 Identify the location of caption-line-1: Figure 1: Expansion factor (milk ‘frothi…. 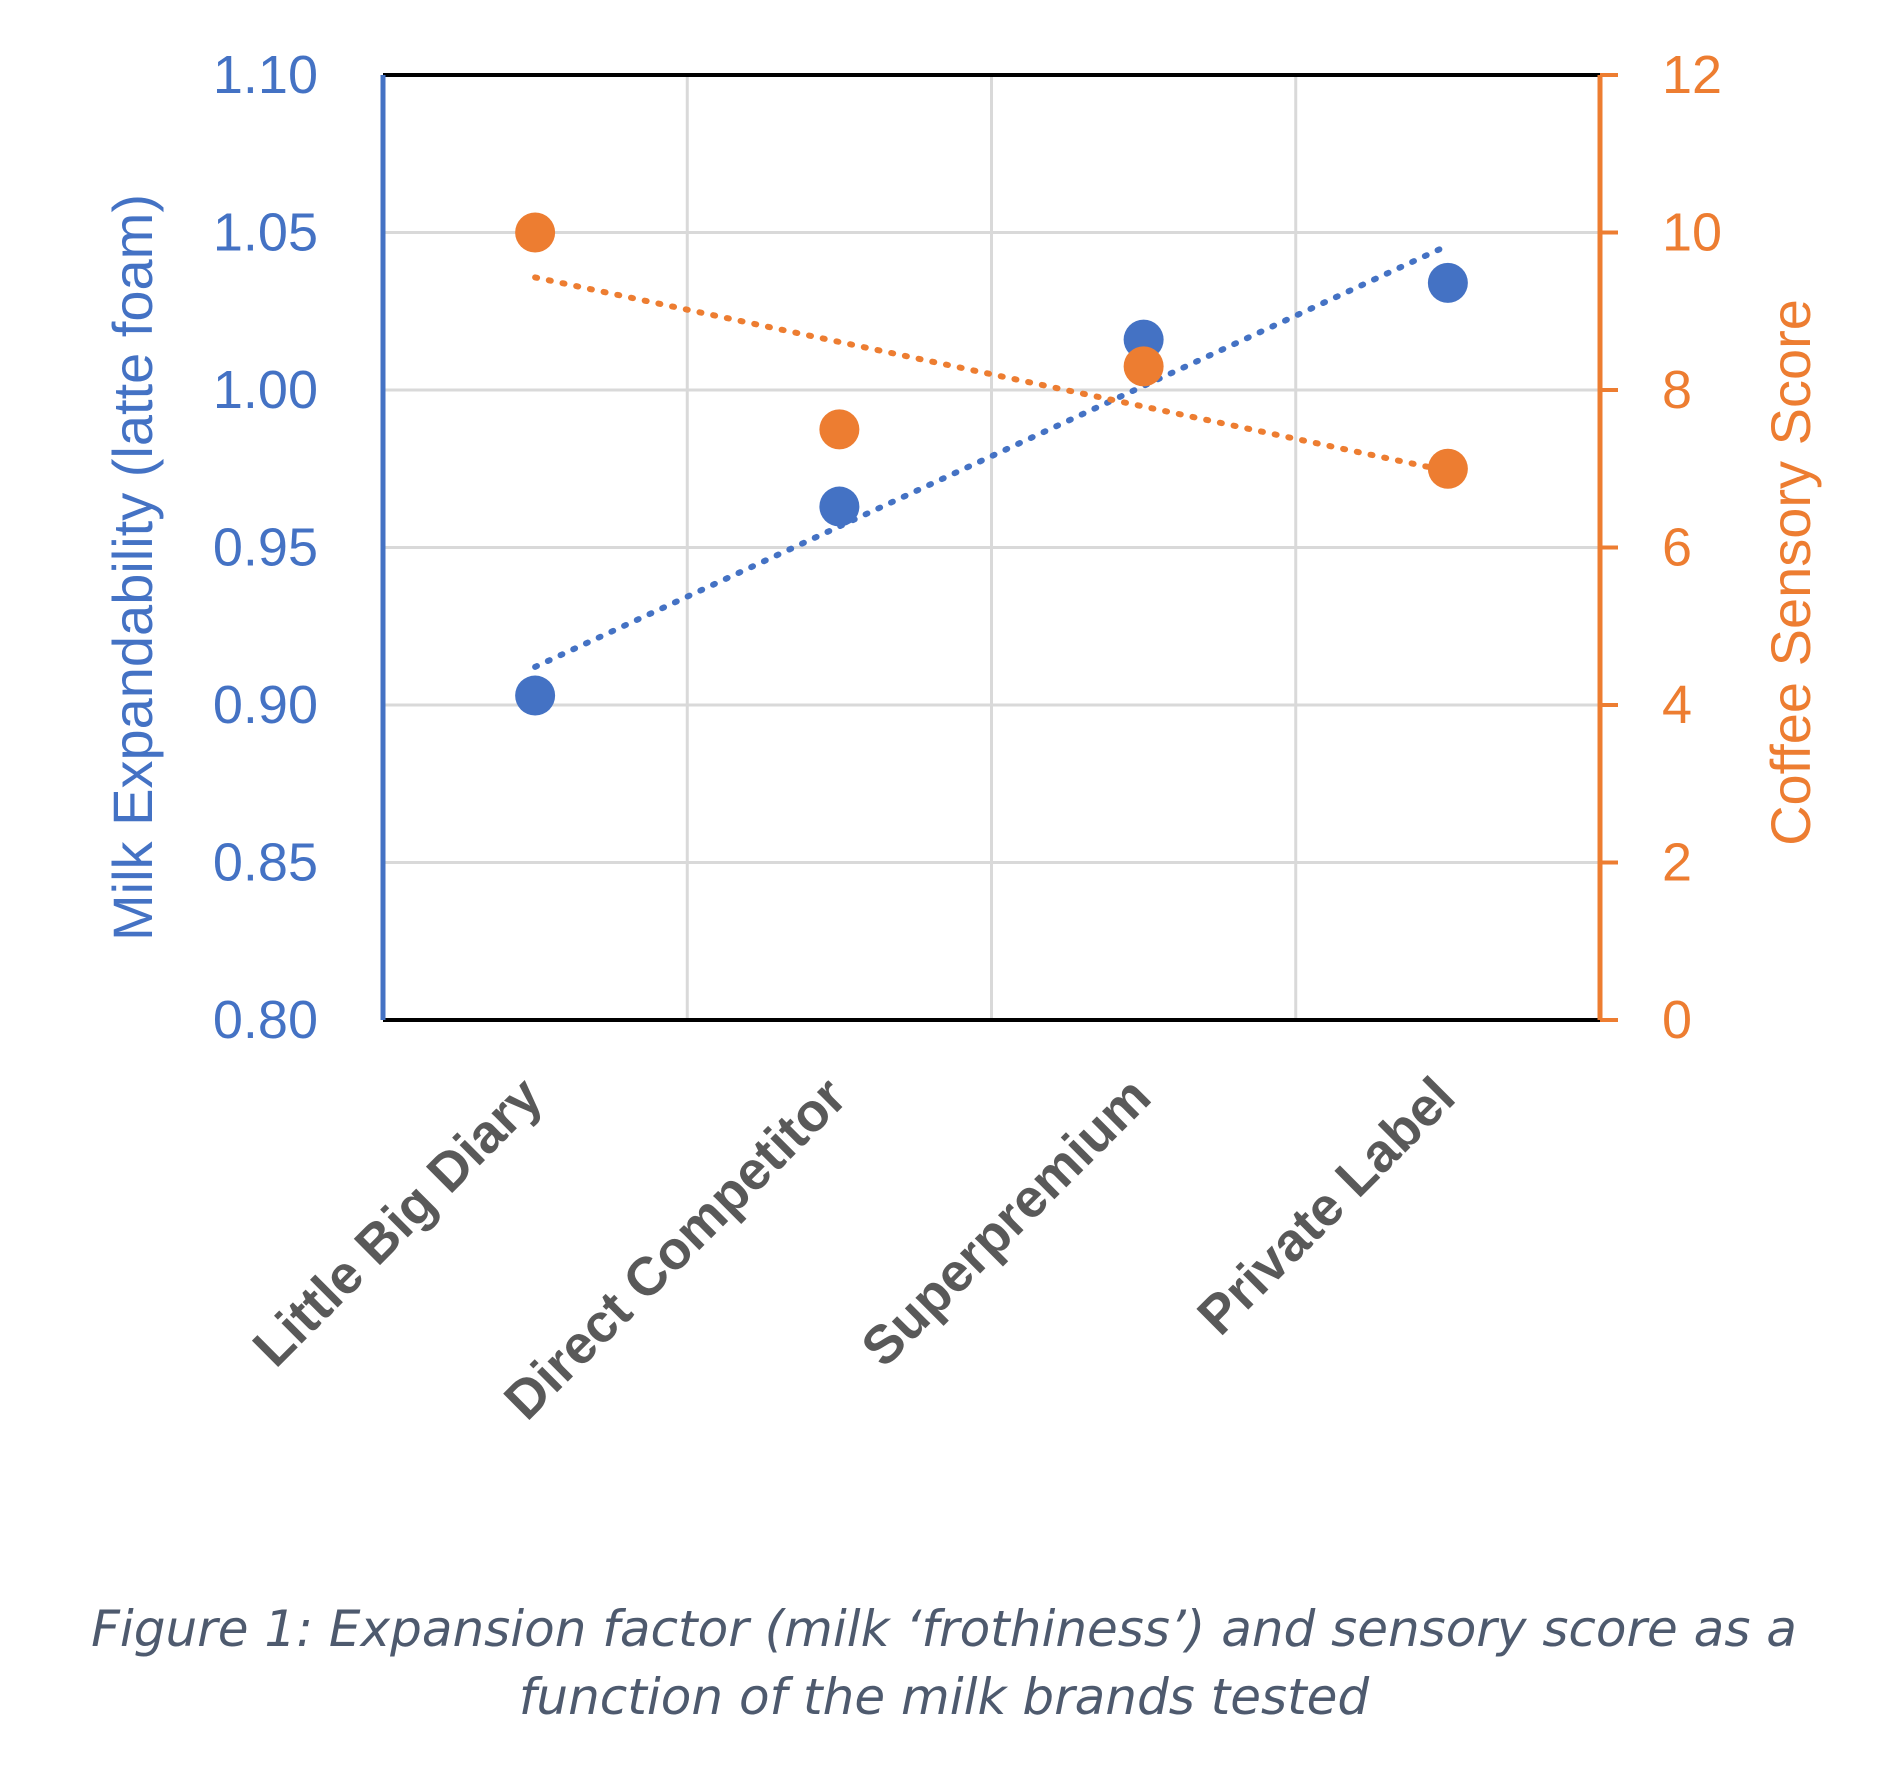
(944, 1629).